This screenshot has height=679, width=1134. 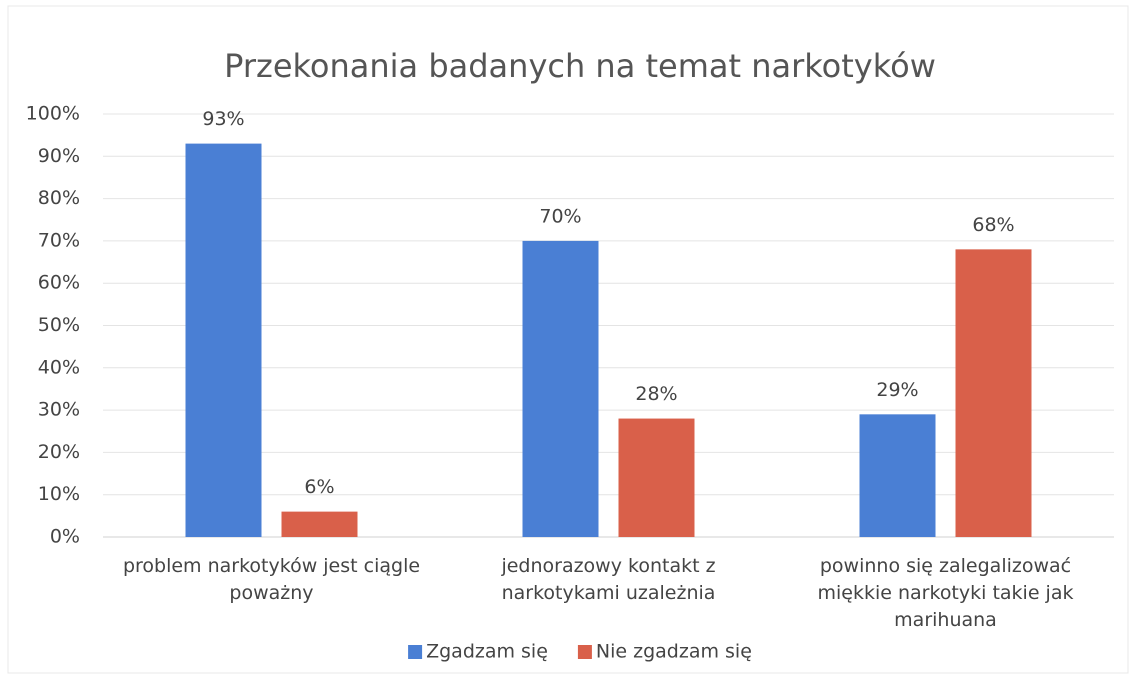 What do you see at coordinates (59, 410) in the screenshot?
I see `y-tick-label: 30%` at bounding box center [59, 410].